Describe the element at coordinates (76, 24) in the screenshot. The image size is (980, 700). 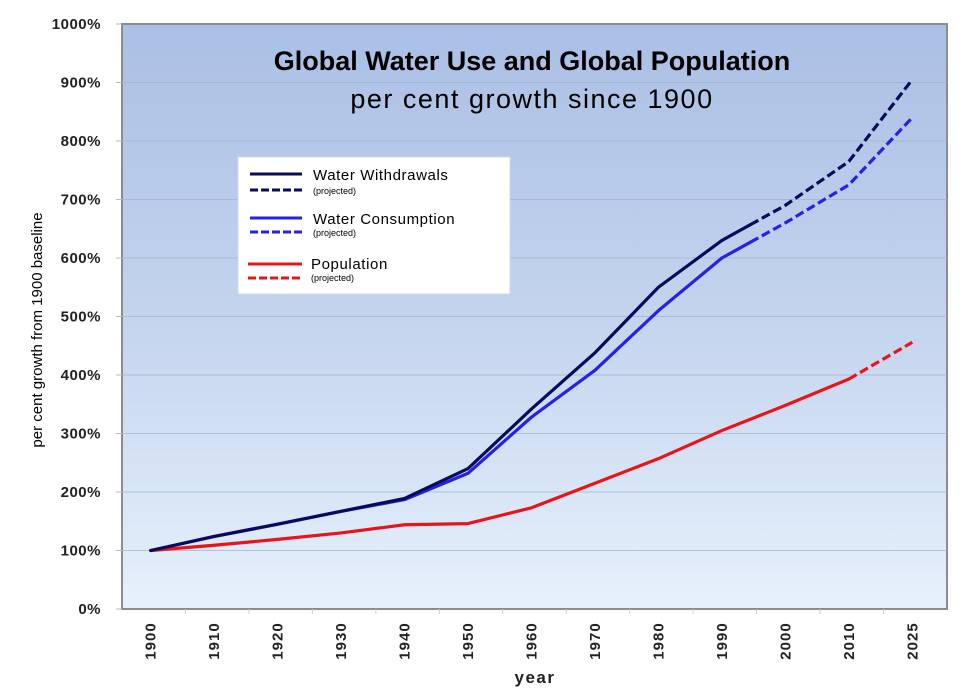
I see `y-tick-label: 1000%` at that location.